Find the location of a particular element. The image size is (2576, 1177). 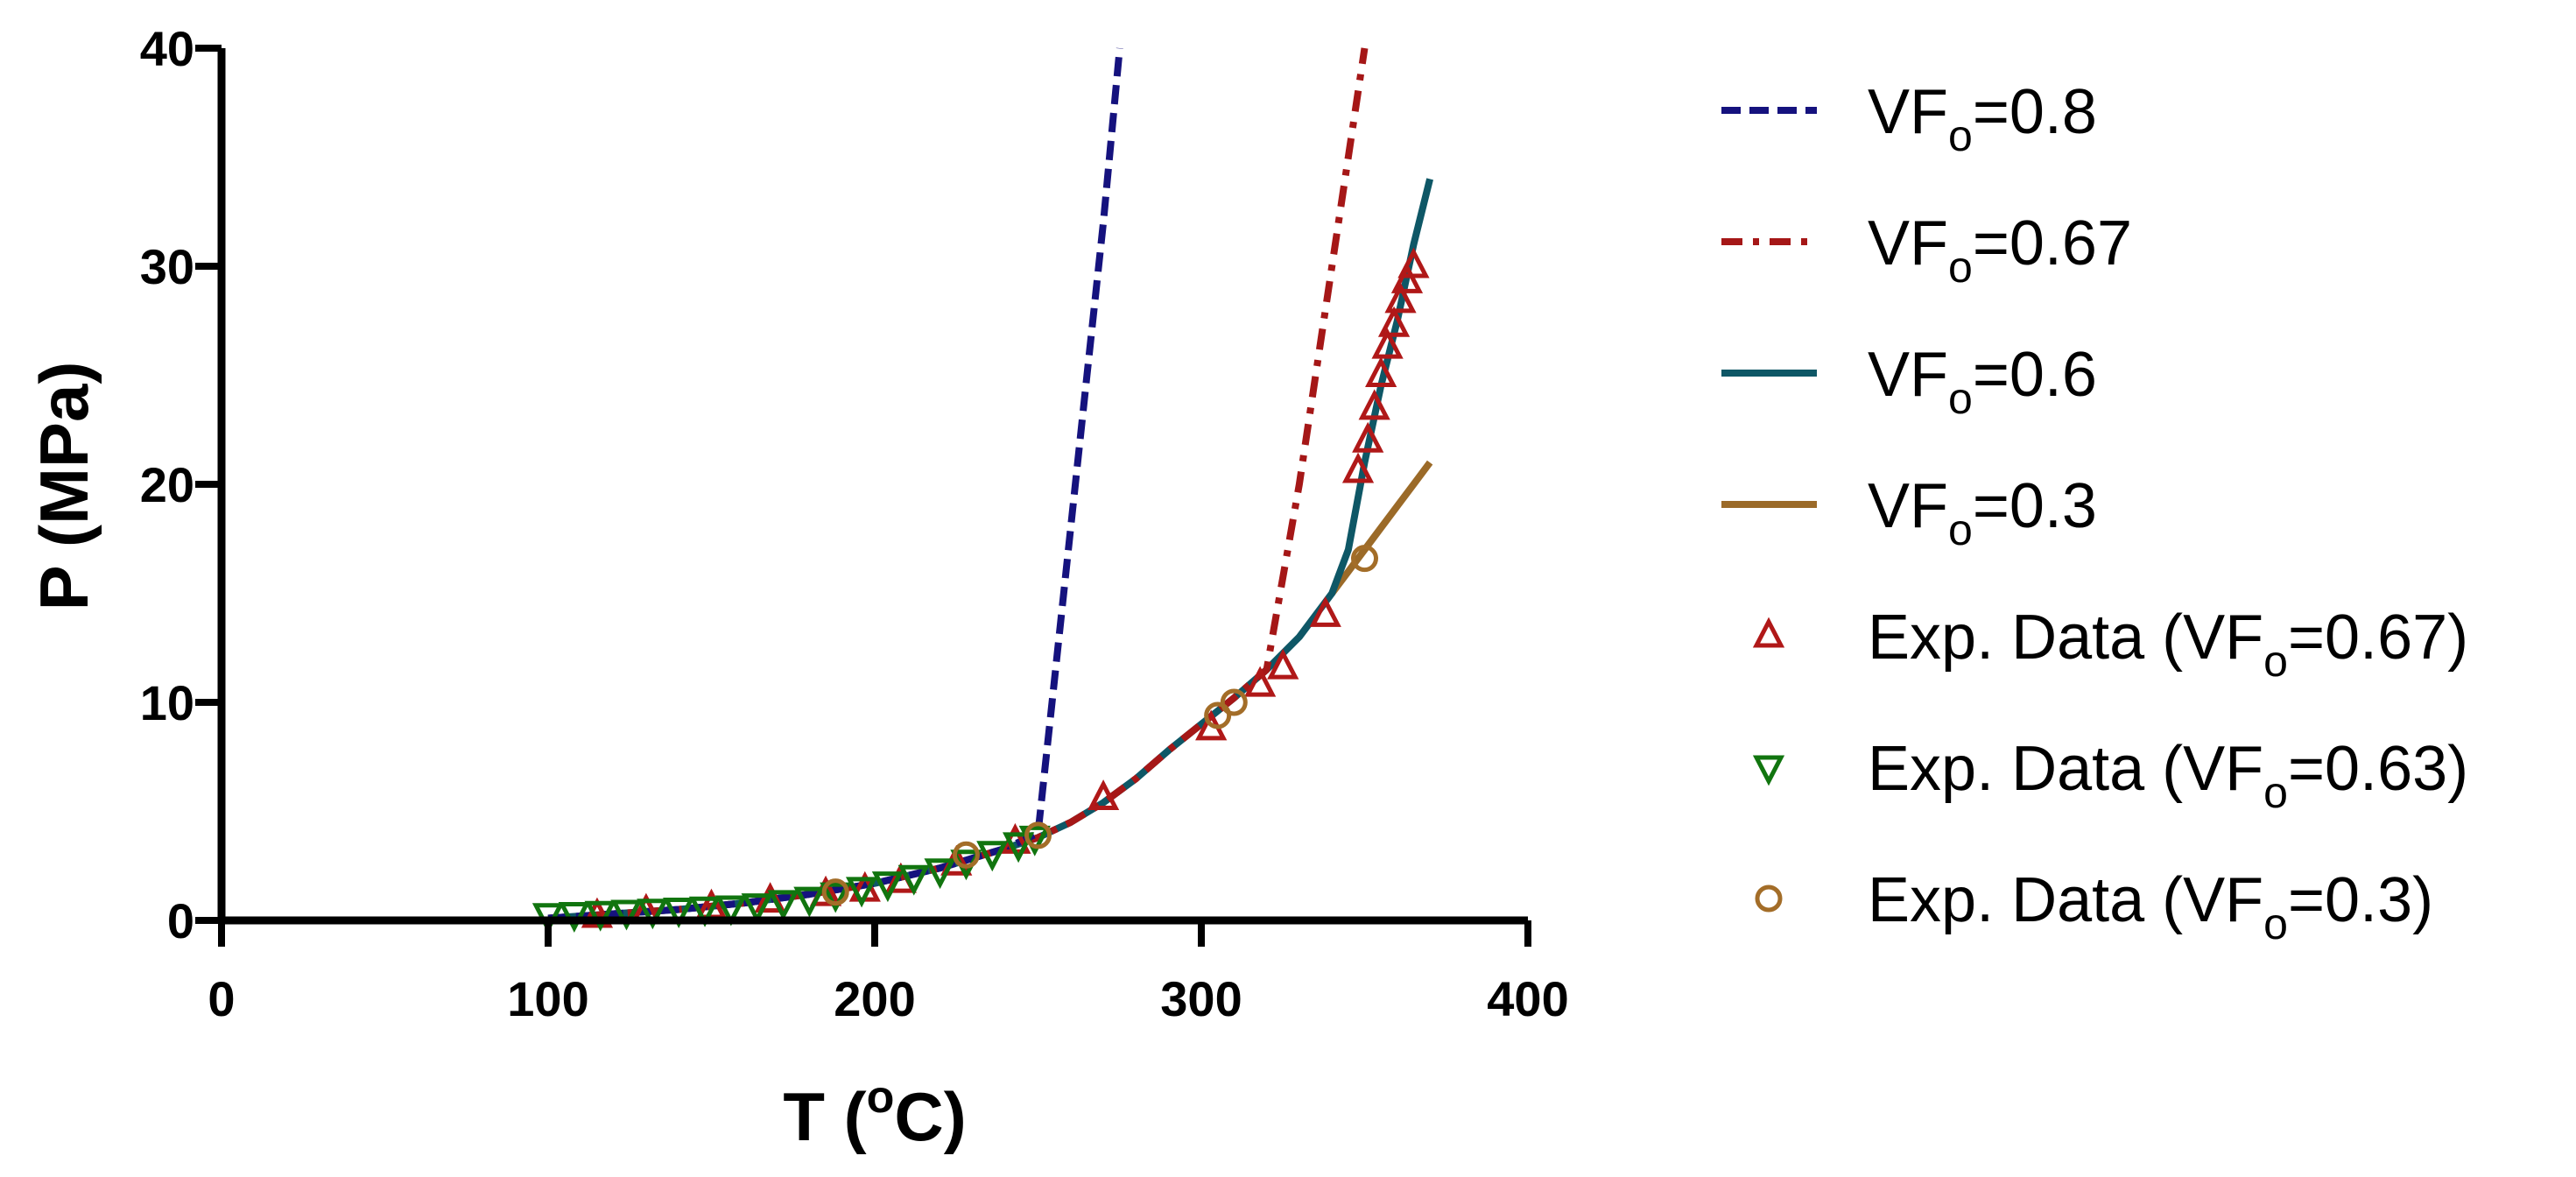

y-ticks: 0 10 20 30 40 is located at coordinates (181, 484).